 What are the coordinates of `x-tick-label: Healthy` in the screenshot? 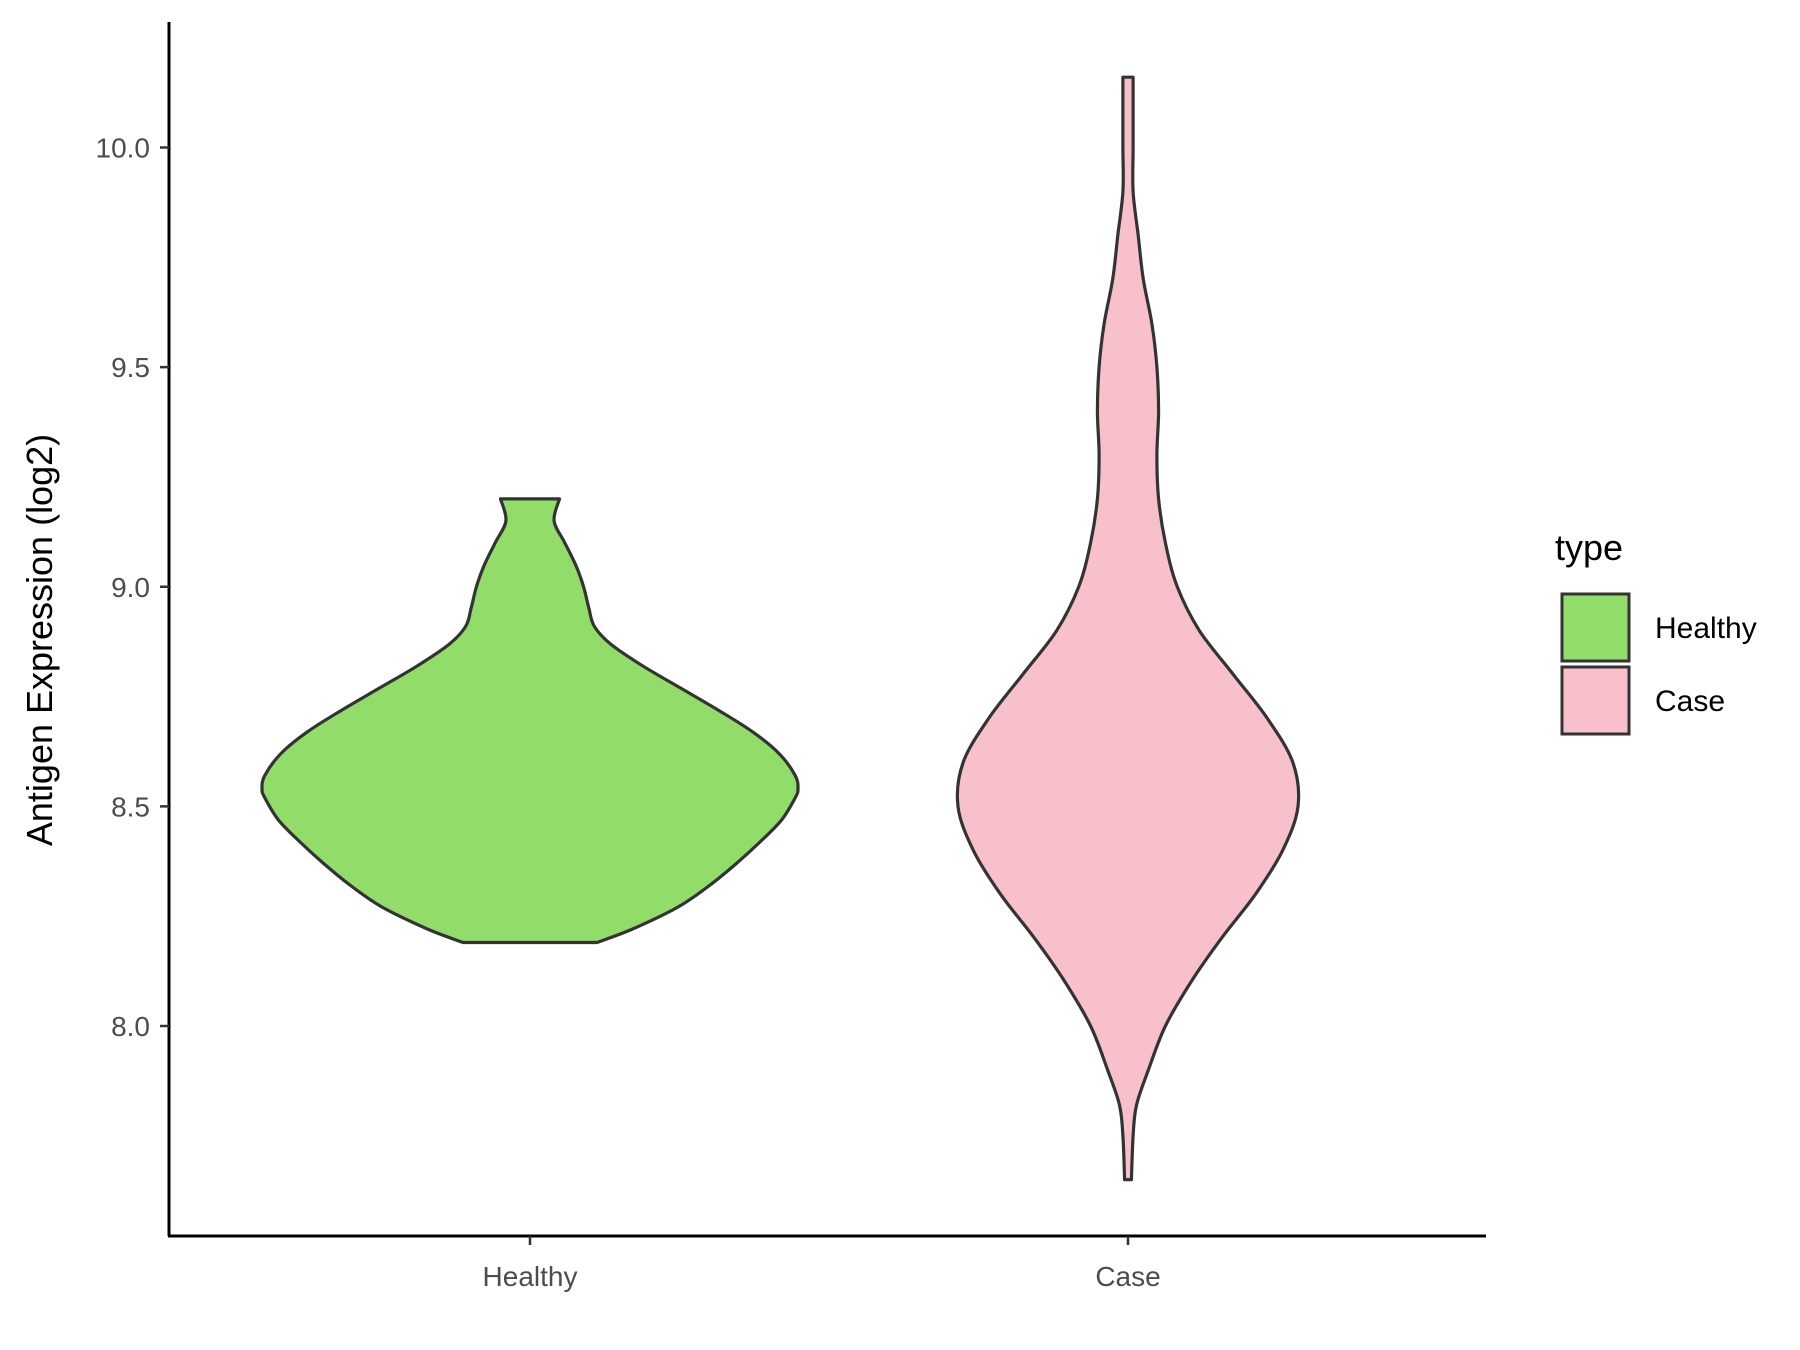 It's located at (530, 1276).